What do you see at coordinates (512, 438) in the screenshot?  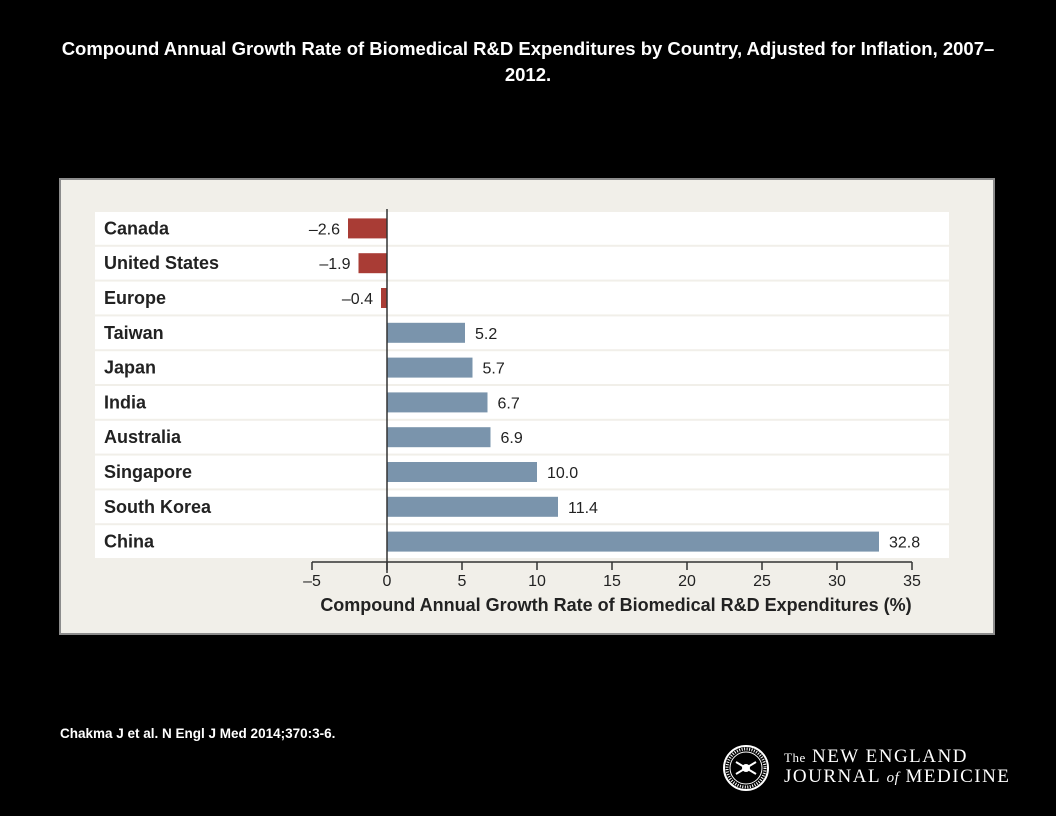 I see `value-label: 6.9` at bounding box center [512, 438].